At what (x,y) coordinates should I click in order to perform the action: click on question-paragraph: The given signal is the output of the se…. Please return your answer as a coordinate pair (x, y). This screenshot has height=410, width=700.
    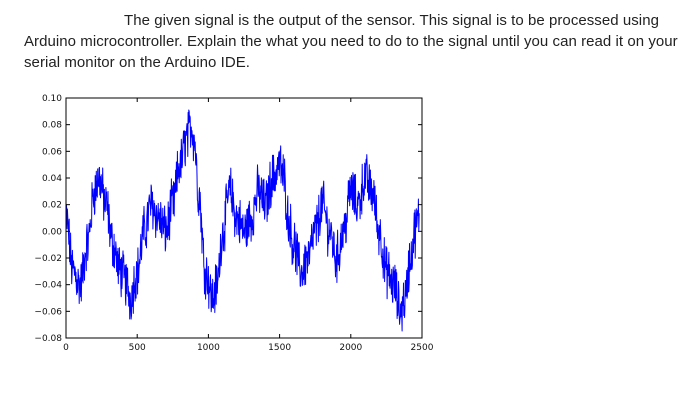
    Looking at the image, I should click on (351, 41).